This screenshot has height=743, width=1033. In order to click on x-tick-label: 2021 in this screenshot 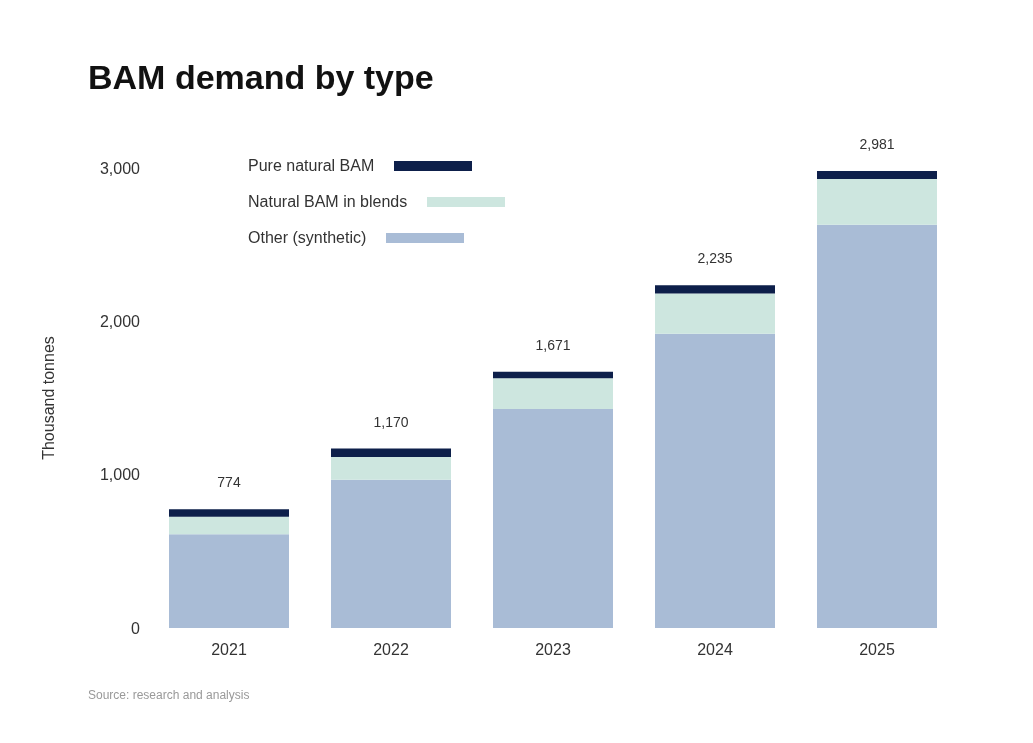, I will do `click(229, 650)`.